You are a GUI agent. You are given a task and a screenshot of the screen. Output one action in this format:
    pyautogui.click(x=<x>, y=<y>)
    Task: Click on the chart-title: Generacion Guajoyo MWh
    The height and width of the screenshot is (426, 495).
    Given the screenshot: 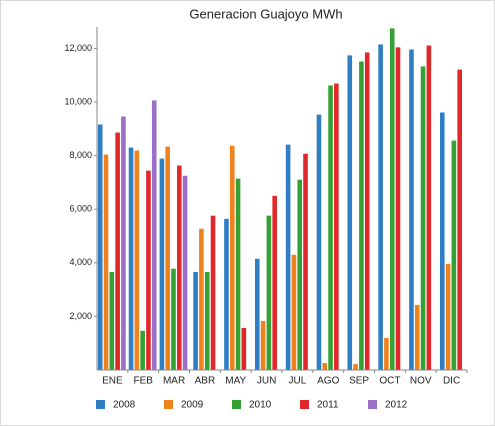 What is the action you would take?
    pyautogui.click(x=265, y=13)
    